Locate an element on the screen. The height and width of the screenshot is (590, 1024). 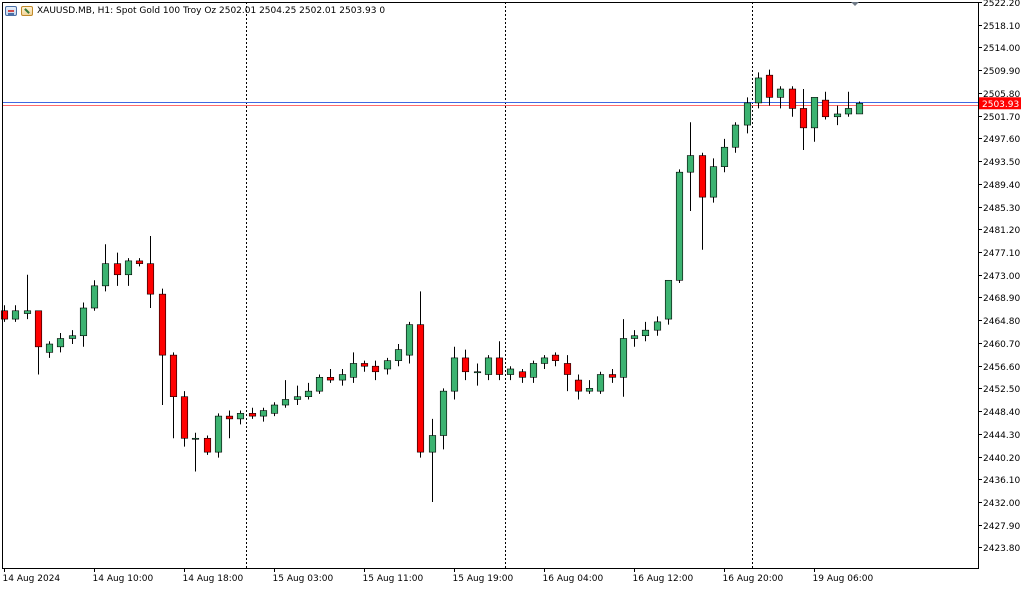
time-tick-label: 14 Aug 2024 is located at coordinates (32, 579).